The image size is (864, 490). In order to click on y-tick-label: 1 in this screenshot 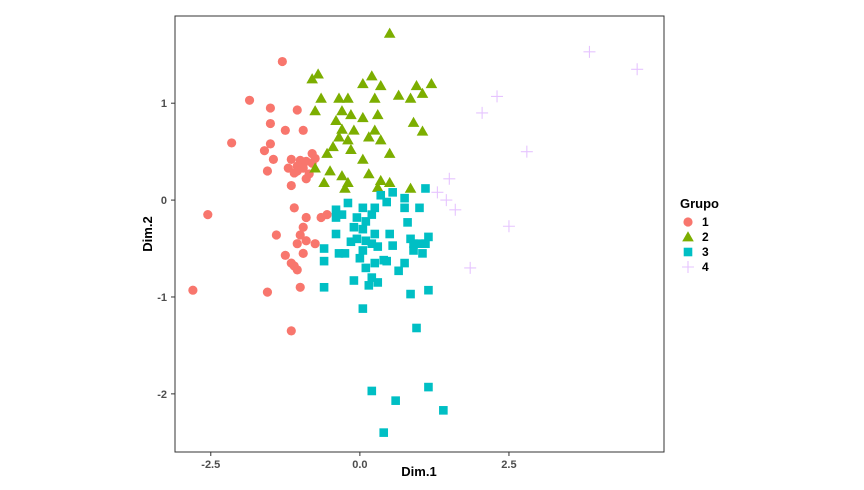, I will do `click(164, 104)`.